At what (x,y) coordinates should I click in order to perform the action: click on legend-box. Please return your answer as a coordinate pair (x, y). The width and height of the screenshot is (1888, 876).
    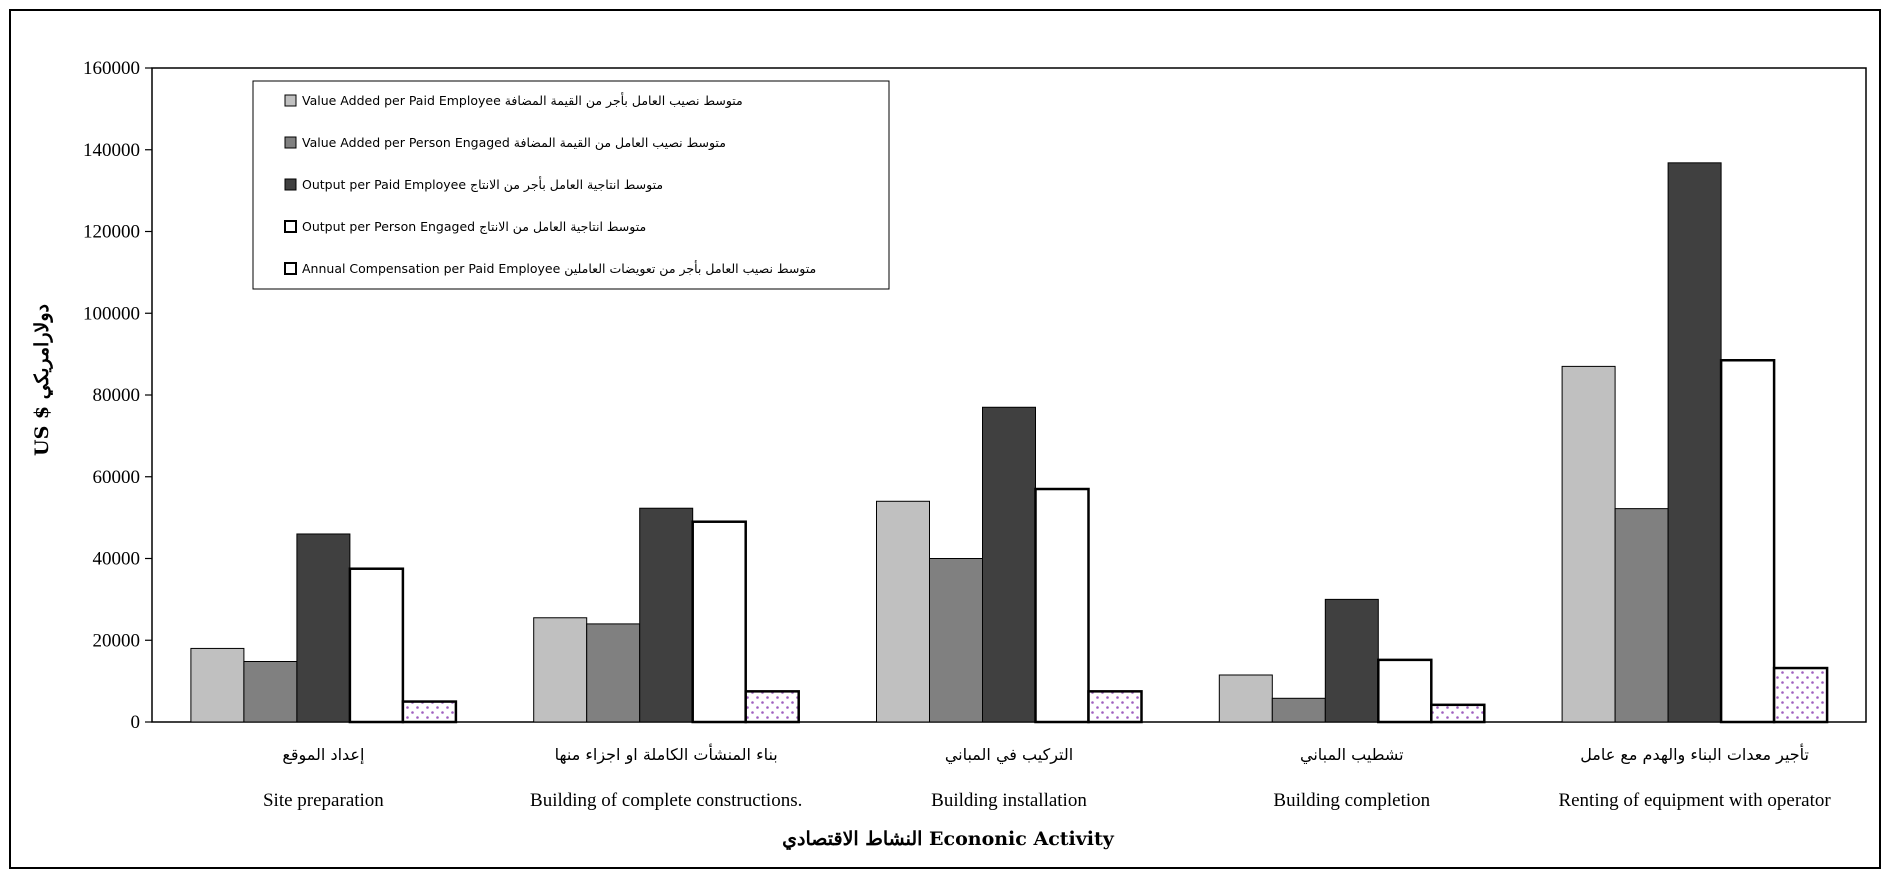
    Looking at the image, I should click on (571, 185).